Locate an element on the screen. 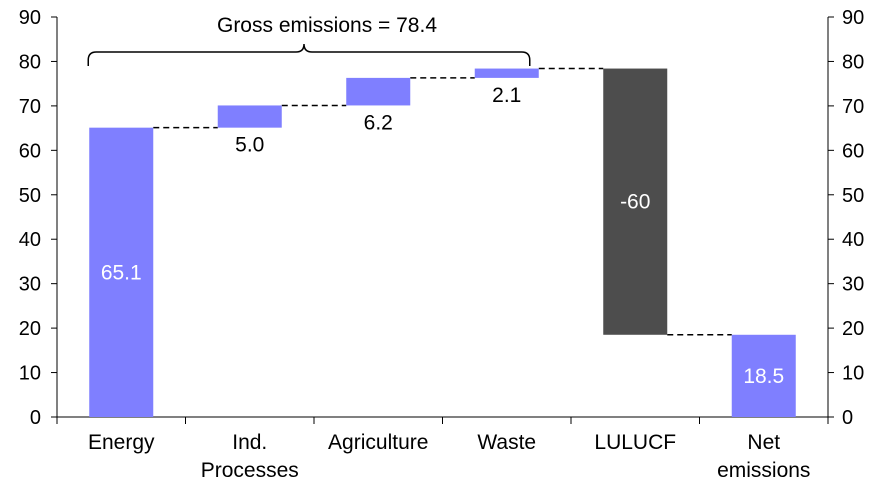  y-tick-label-left: 60 is located at coordinates (30, 151).